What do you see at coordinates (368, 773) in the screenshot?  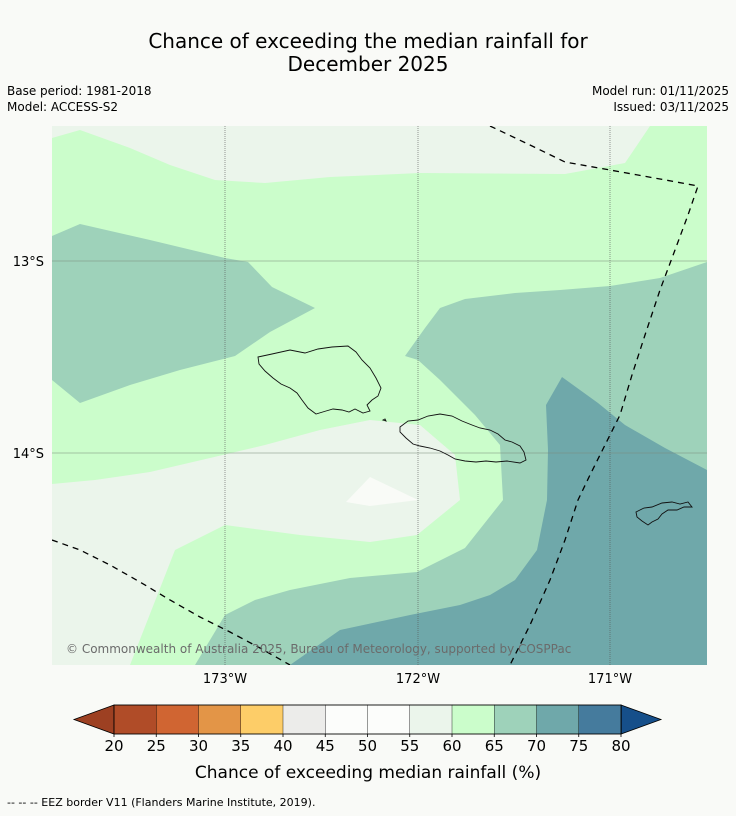 I see `colorbar-title: Chance of exceeding median rainfall (%)` at bounding box center [368, 773].